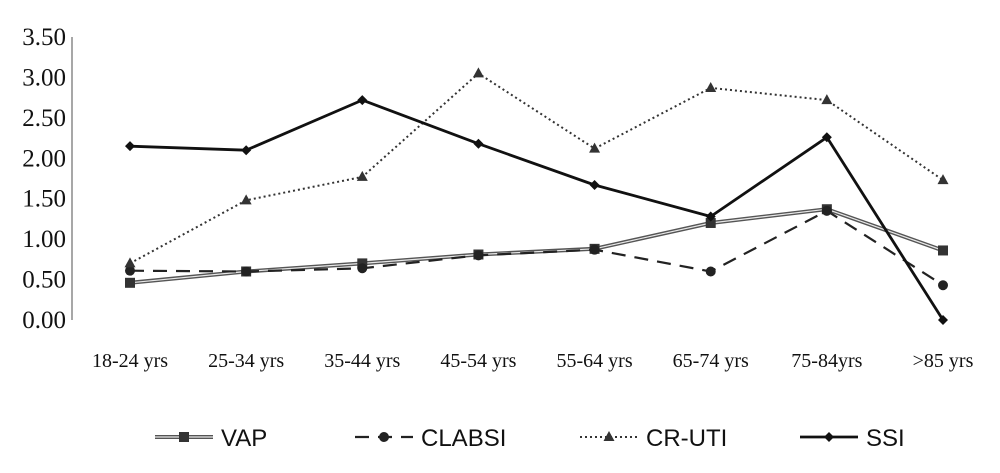 The image size is (1000, 473). I want to click on series-vap-line-inner, so click(536, 246).